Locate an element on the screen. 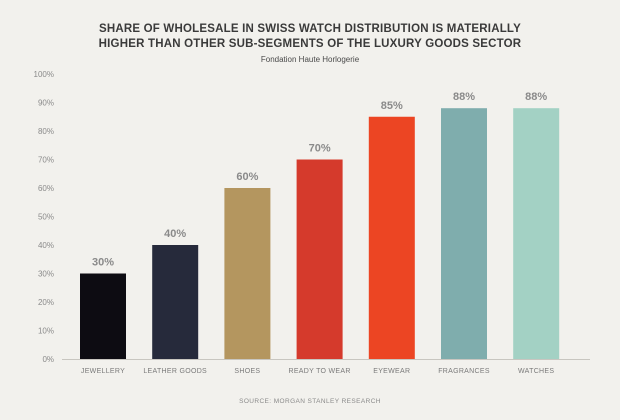 This screenshot has width=620, height=420. data-label: 60% is located at coordinates (247, 177).